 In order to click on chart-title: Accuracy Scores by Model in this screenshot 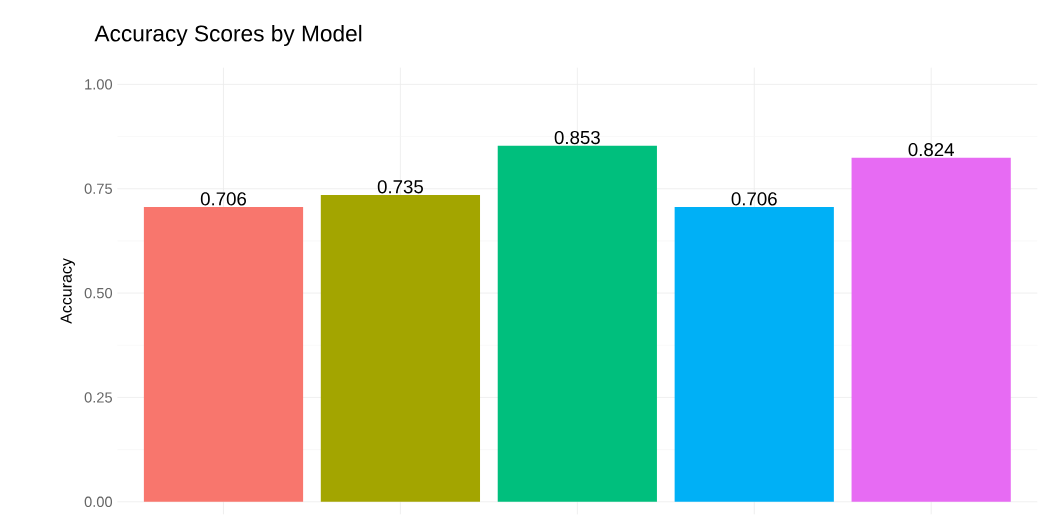, I will do `click(228, 35)`.